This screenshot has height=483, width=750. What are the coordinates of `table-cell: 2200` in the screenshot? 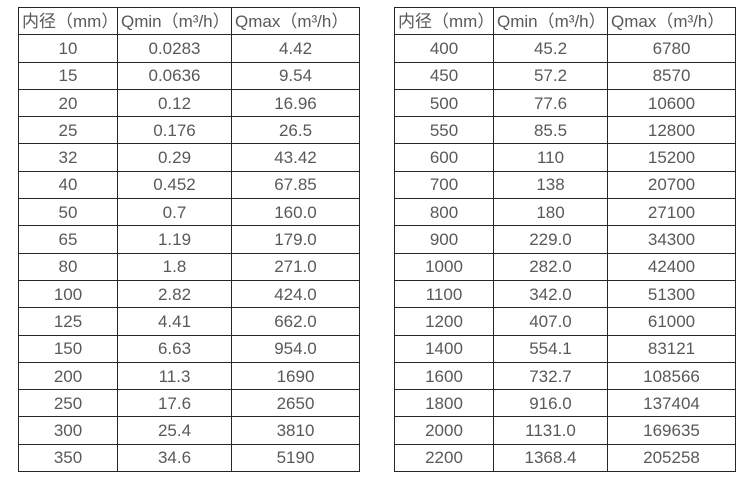 It's located at (444, 458).